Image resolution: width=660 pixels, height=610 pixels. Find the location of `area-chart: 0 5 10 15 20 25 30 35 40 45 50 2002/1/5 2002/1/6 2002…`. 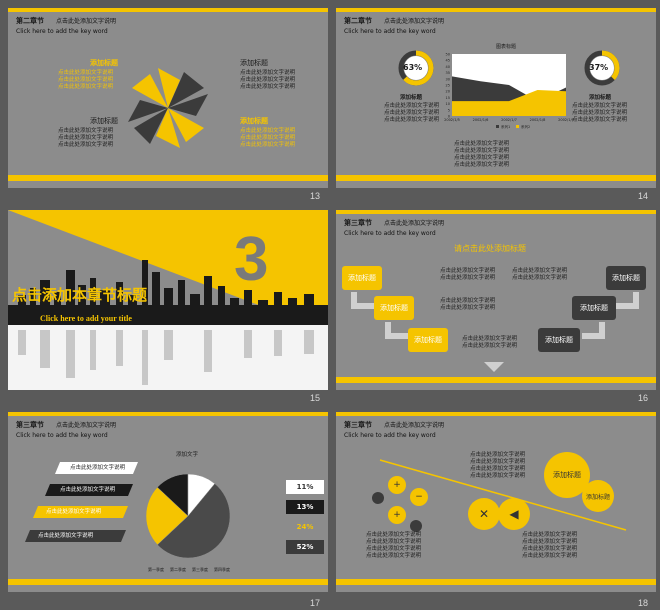

area-chart: 0 5 10 15 20 25 30 35 40 45 50 2002/1/5 2002/1/6 2002… is located at coordinates (509, 91).